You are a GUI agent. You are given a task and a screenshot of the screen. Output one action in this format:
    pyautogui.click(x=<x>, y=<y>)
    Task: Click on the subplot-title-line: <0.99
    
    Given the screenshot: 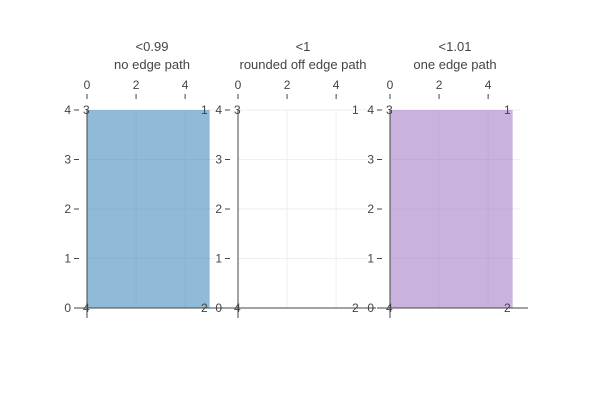 What is the action you would take?
    pyautogui.click(x=152, y=46)
    